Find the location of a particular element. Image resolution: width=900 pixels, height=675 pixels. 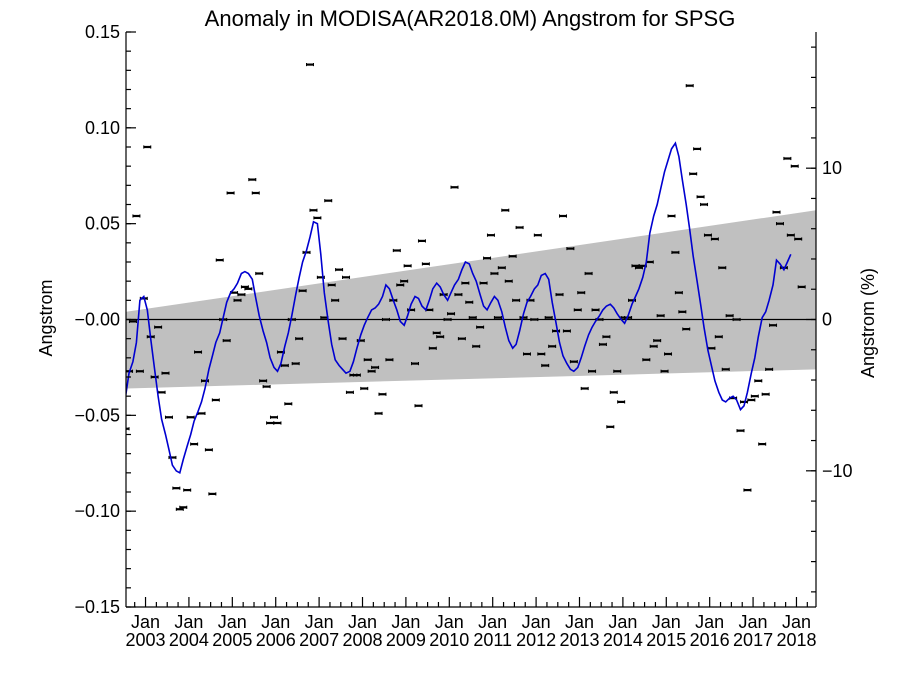

y-tick-label: −0.15 is located at coordinates (97, 607).